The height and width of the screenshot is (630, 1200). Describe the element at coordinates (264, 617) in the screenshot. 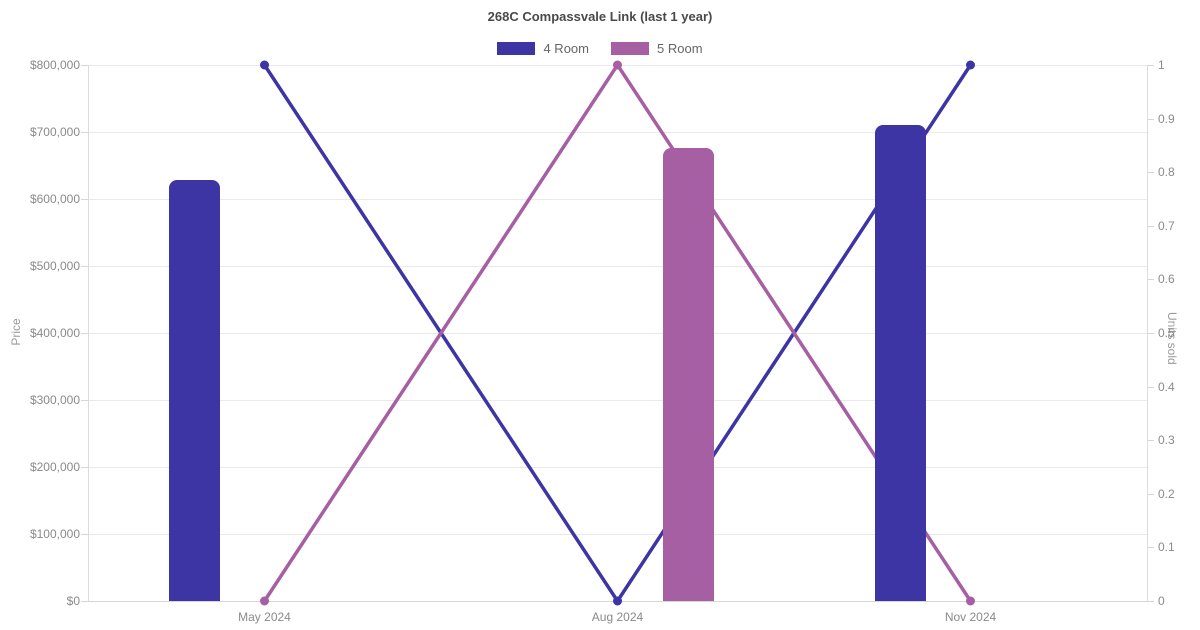

I see `x-axis-category-label: May 2024` at that location.